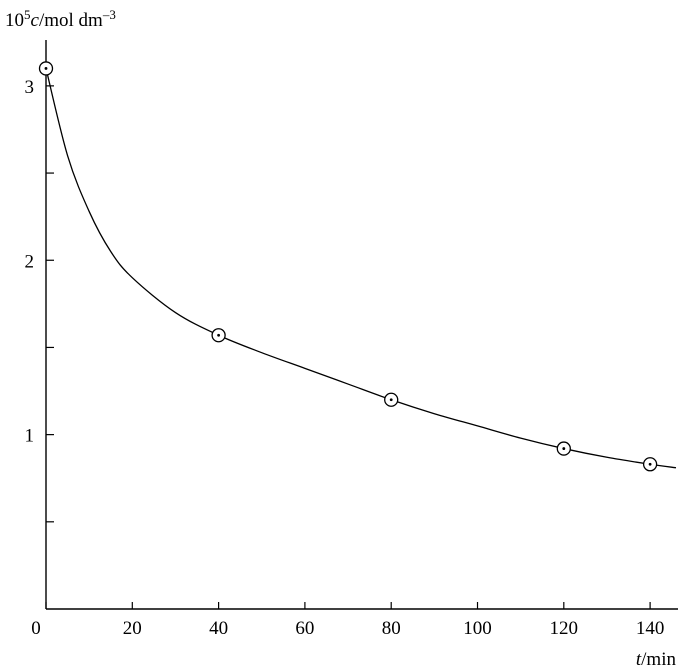  Describe the element at coordinates (218, 628) in the screenshot. I see `x-tick-label: 40` at that location.